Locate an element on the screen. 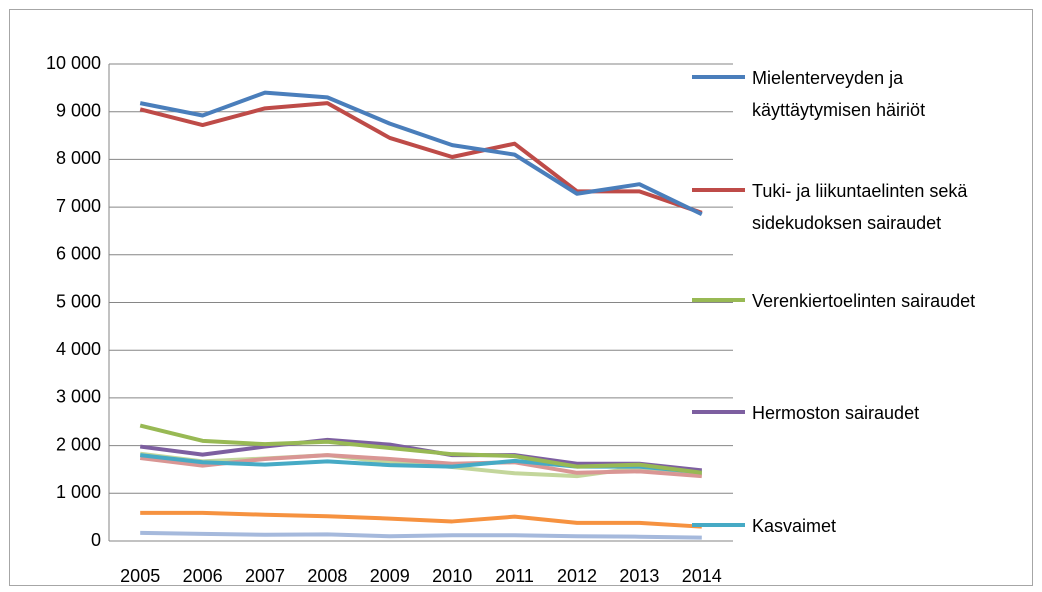 Image resolution: width=1042 pixels, height=592 pixels. x-tick-label: 2013 is located at coordinates (639, 576).